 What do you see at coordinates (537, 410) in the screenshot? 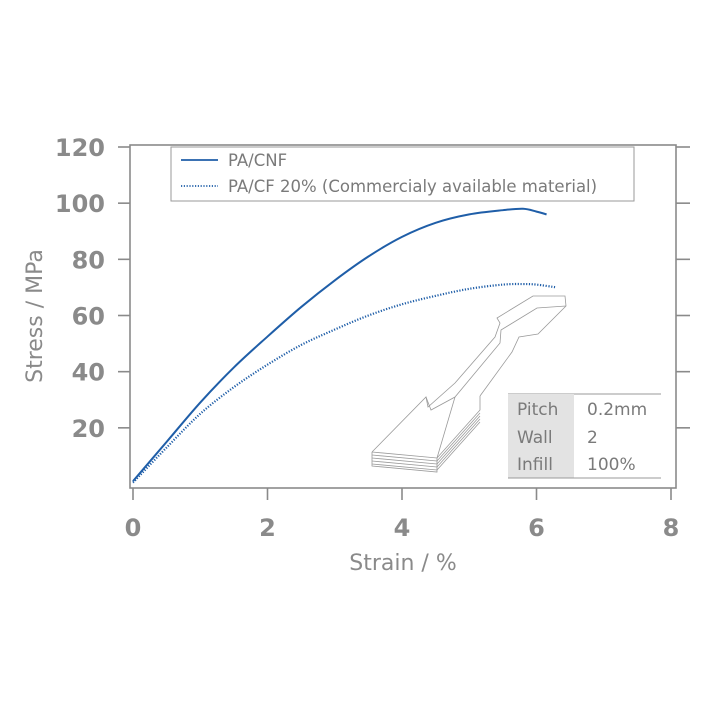
I see `table-row-pitch-label: Pitch` at bounding box center [537, 410].